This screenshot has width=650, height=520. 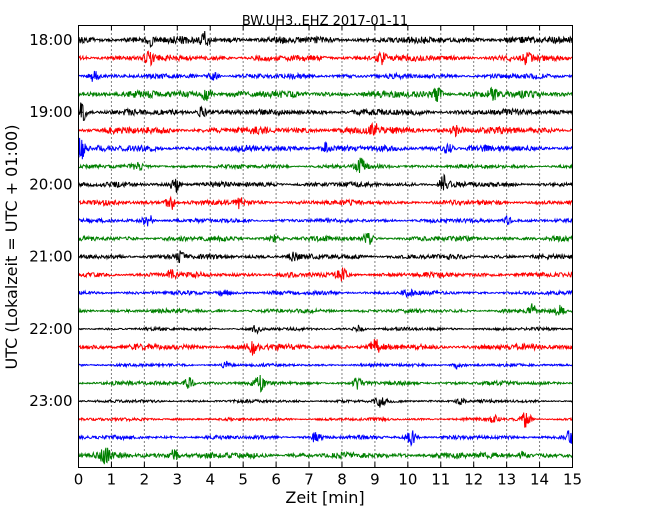 What do you see at coordinates (506, 480) in the screenshot?
I see `x-tick-label: 13` at bounding box center [506, 480].